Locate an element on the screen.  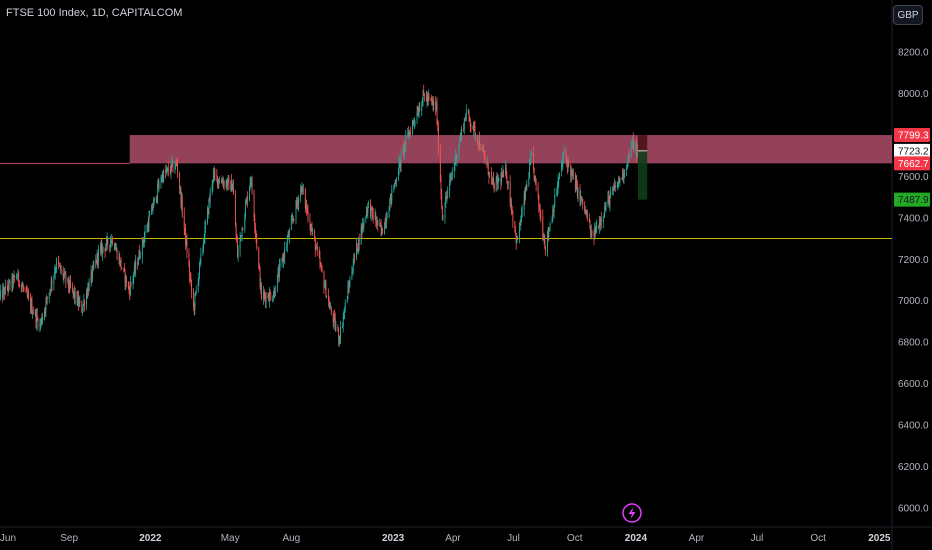
x-tick-label: May is located at coordinates (230, 538).